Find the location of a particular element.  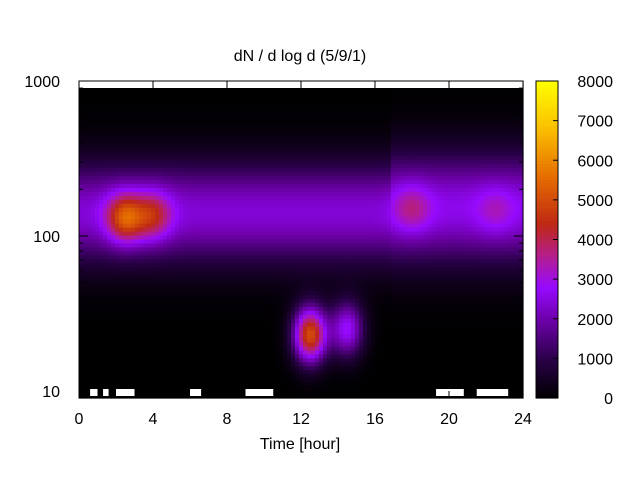

colorbar-tick-label: 8000 is located at coordinates (595, 82).